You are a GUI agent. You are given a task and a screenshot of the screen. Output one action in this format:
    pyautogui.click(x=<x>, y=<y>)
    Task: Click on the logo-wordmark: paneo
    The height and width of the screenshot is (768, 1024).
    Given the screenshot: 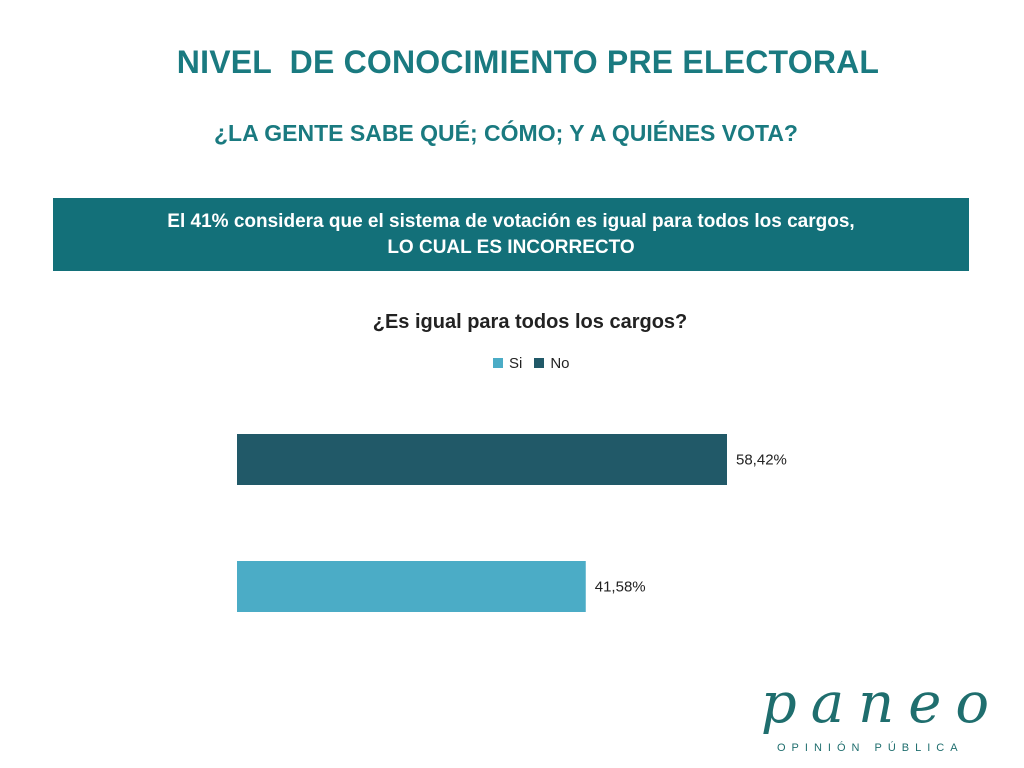 What is the action you would take?
    pyautogui.click(x=882, y=703)
    